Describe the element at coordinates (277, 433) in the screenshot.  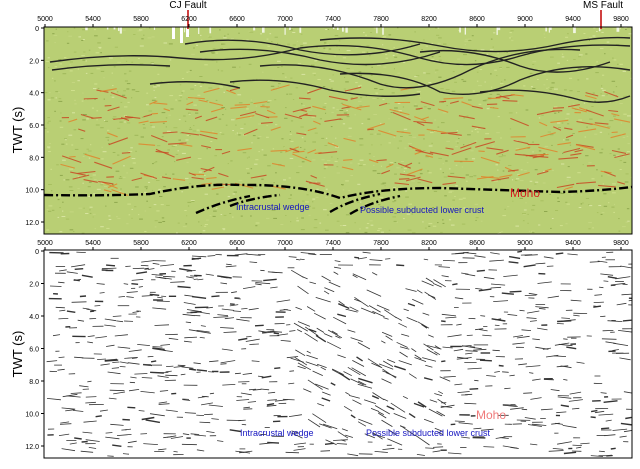
I see `bottom-wedge-label: Intracrustal wedge` at that location.